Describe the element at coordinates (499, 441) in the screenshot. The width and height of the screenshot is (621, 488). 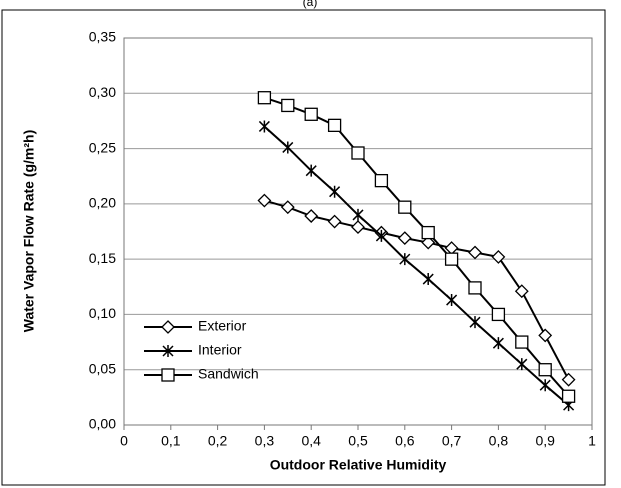
I see `x-tick-label: 0,8` at that location.